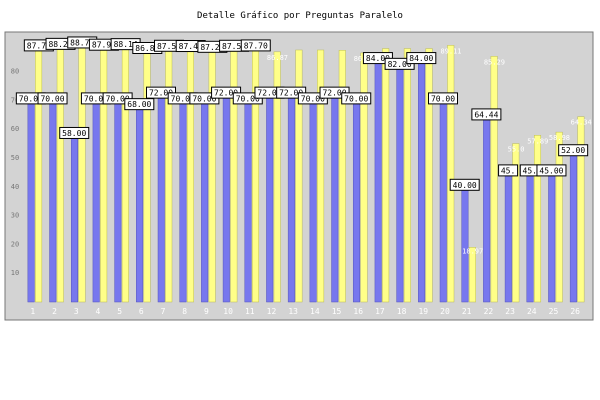 Image resolution: width=600 pixels, height=400 pixels. Describe the element at coordinates (581, 123) in the screenshot. I see `data-label-series-2: 64.34` at that location.